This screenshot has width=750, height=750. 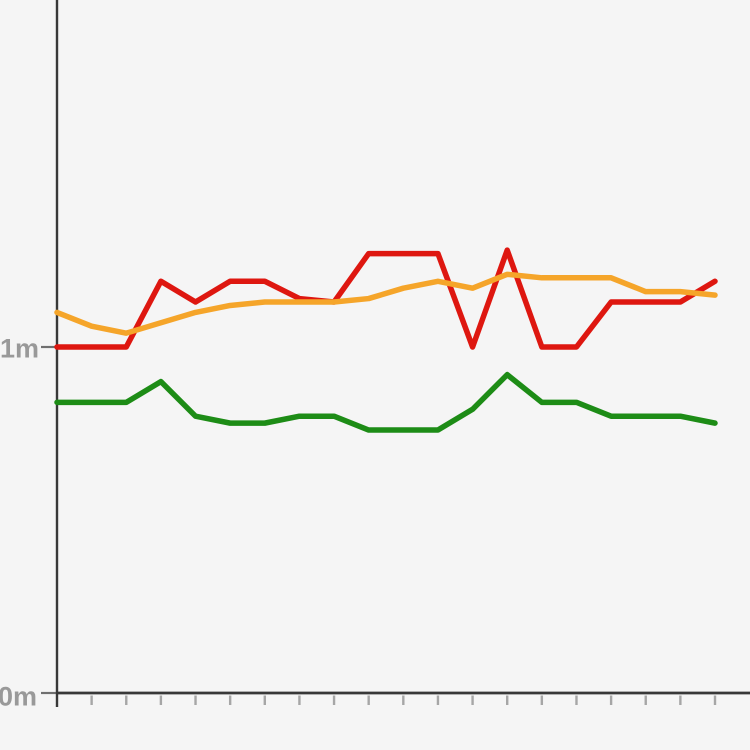 I want to click on y-axis-label-0m: 0m, so click(x=19, y=696).